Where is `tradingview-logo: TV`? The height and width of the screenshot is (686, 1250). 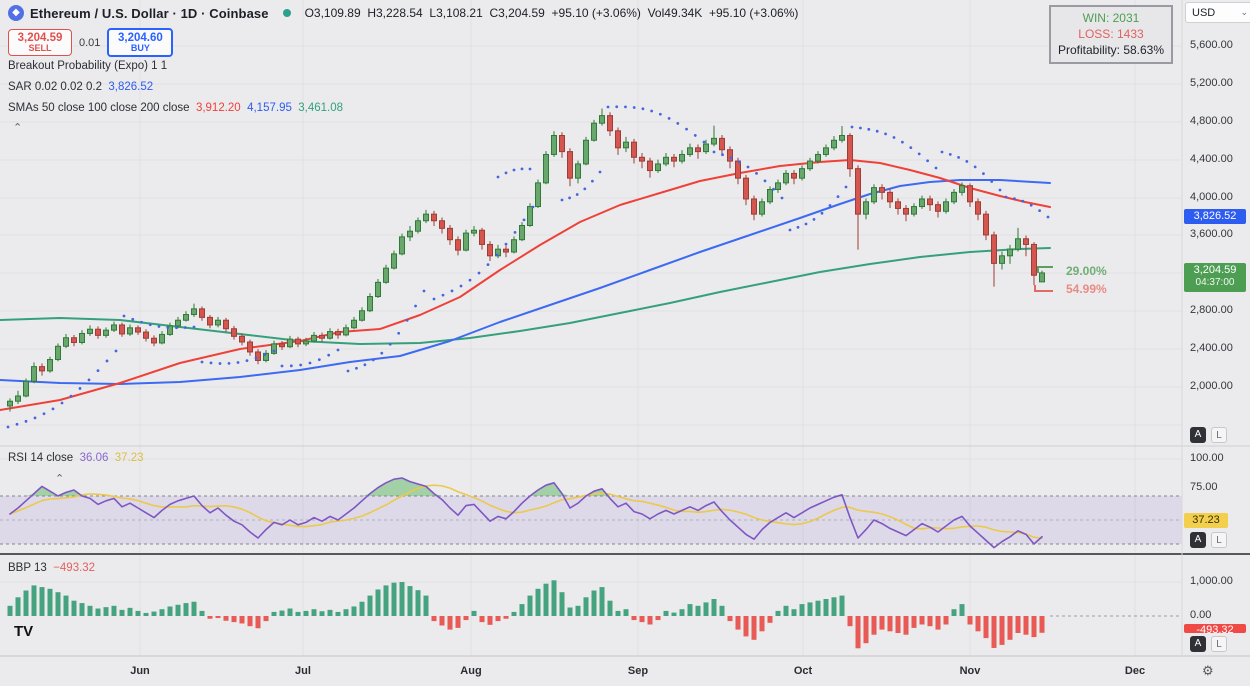
tradingview-logo: TV is located at coordinates (24, 631).